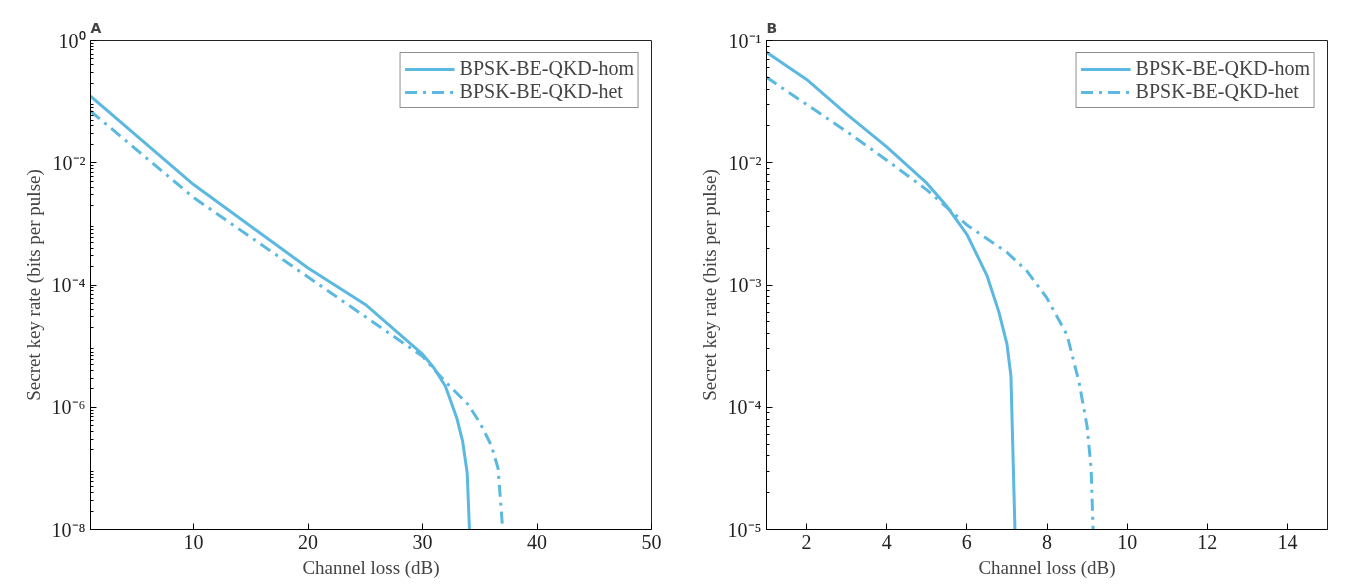 The image size is (1362, 584). Describe the element at coordinates (745, 40) in the screenshot. I see `y-tick-label: 10⁻¹` at that location.